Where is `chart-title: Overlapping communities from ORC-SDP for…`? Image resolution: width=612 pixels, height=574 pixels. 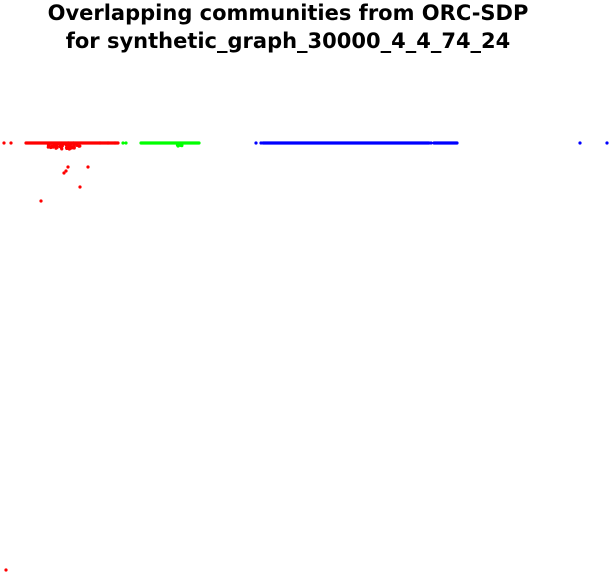 chart-title: Overlapping communities from ORC-SDP for… is located at coordinates (288, 27).